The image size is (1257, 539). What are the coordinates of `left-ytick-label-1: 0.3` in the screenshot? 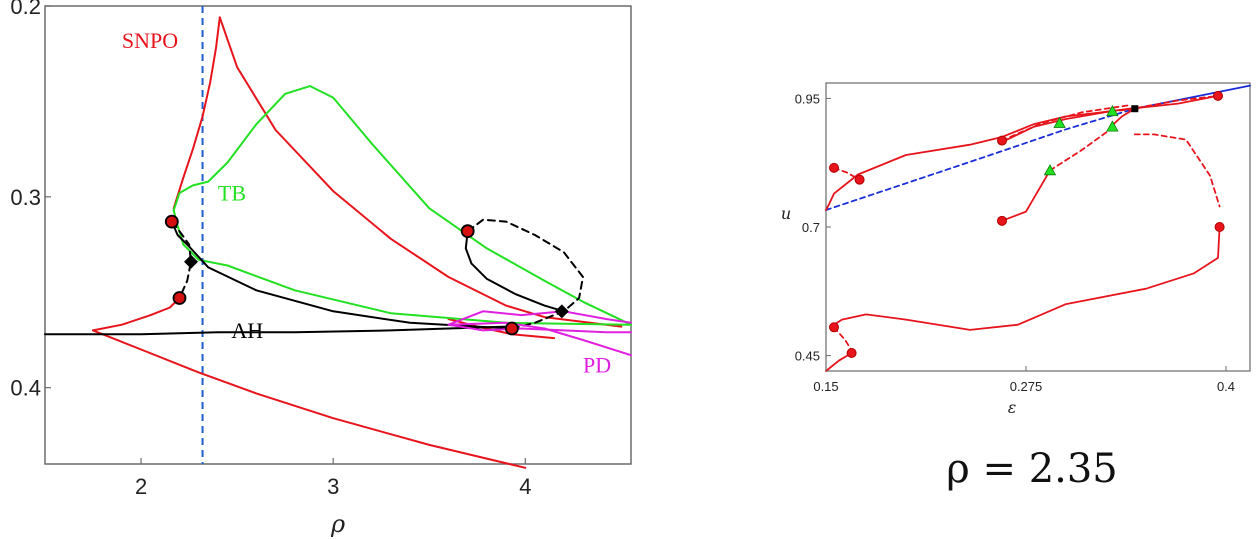 It's located at (25, 197).